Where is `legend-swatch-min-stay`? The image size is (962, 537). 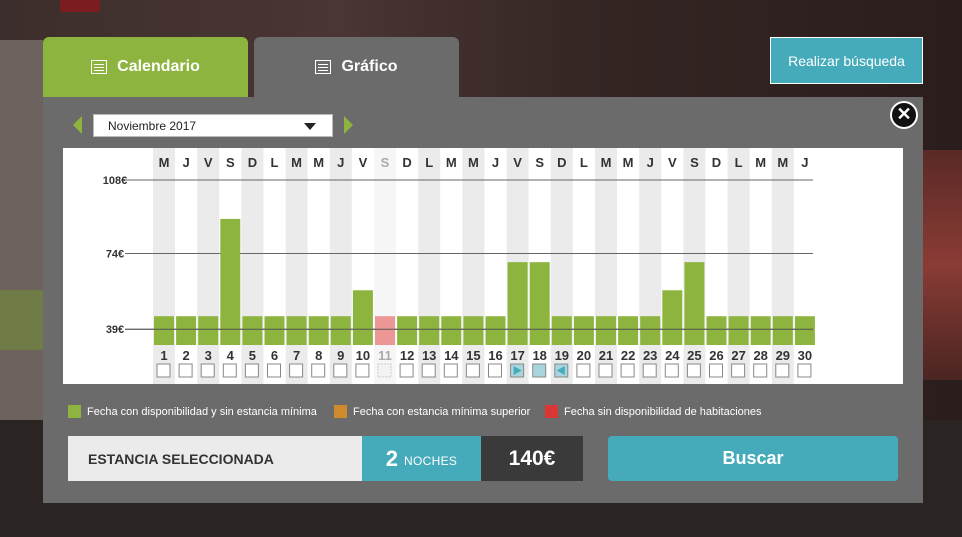
legend-swatch-min-stay is located at coordinates (340, 411).